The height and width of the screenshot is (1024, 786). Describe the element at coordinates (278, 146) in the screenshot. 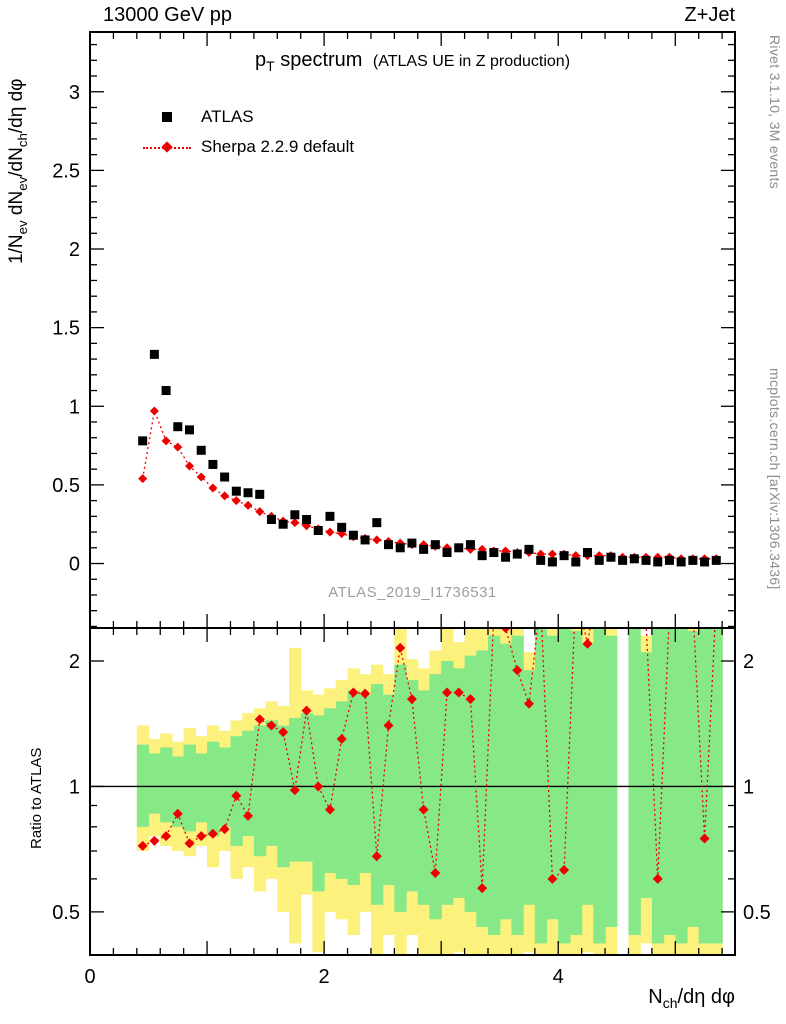

I see `legend-label-sherpa: Sherpa 2.2.9 default` at that location.